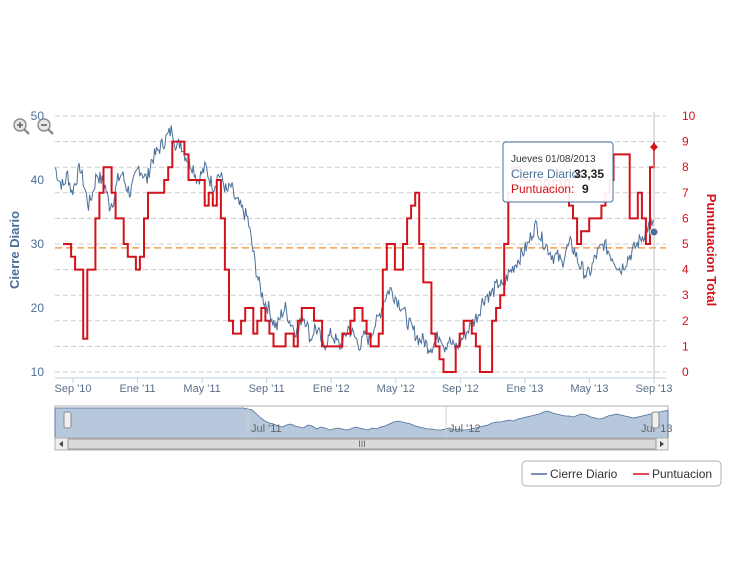 The height and width of the screenshot is (580, 731). I want to click on x-tick-label: Ene '12, so click(331, 389).